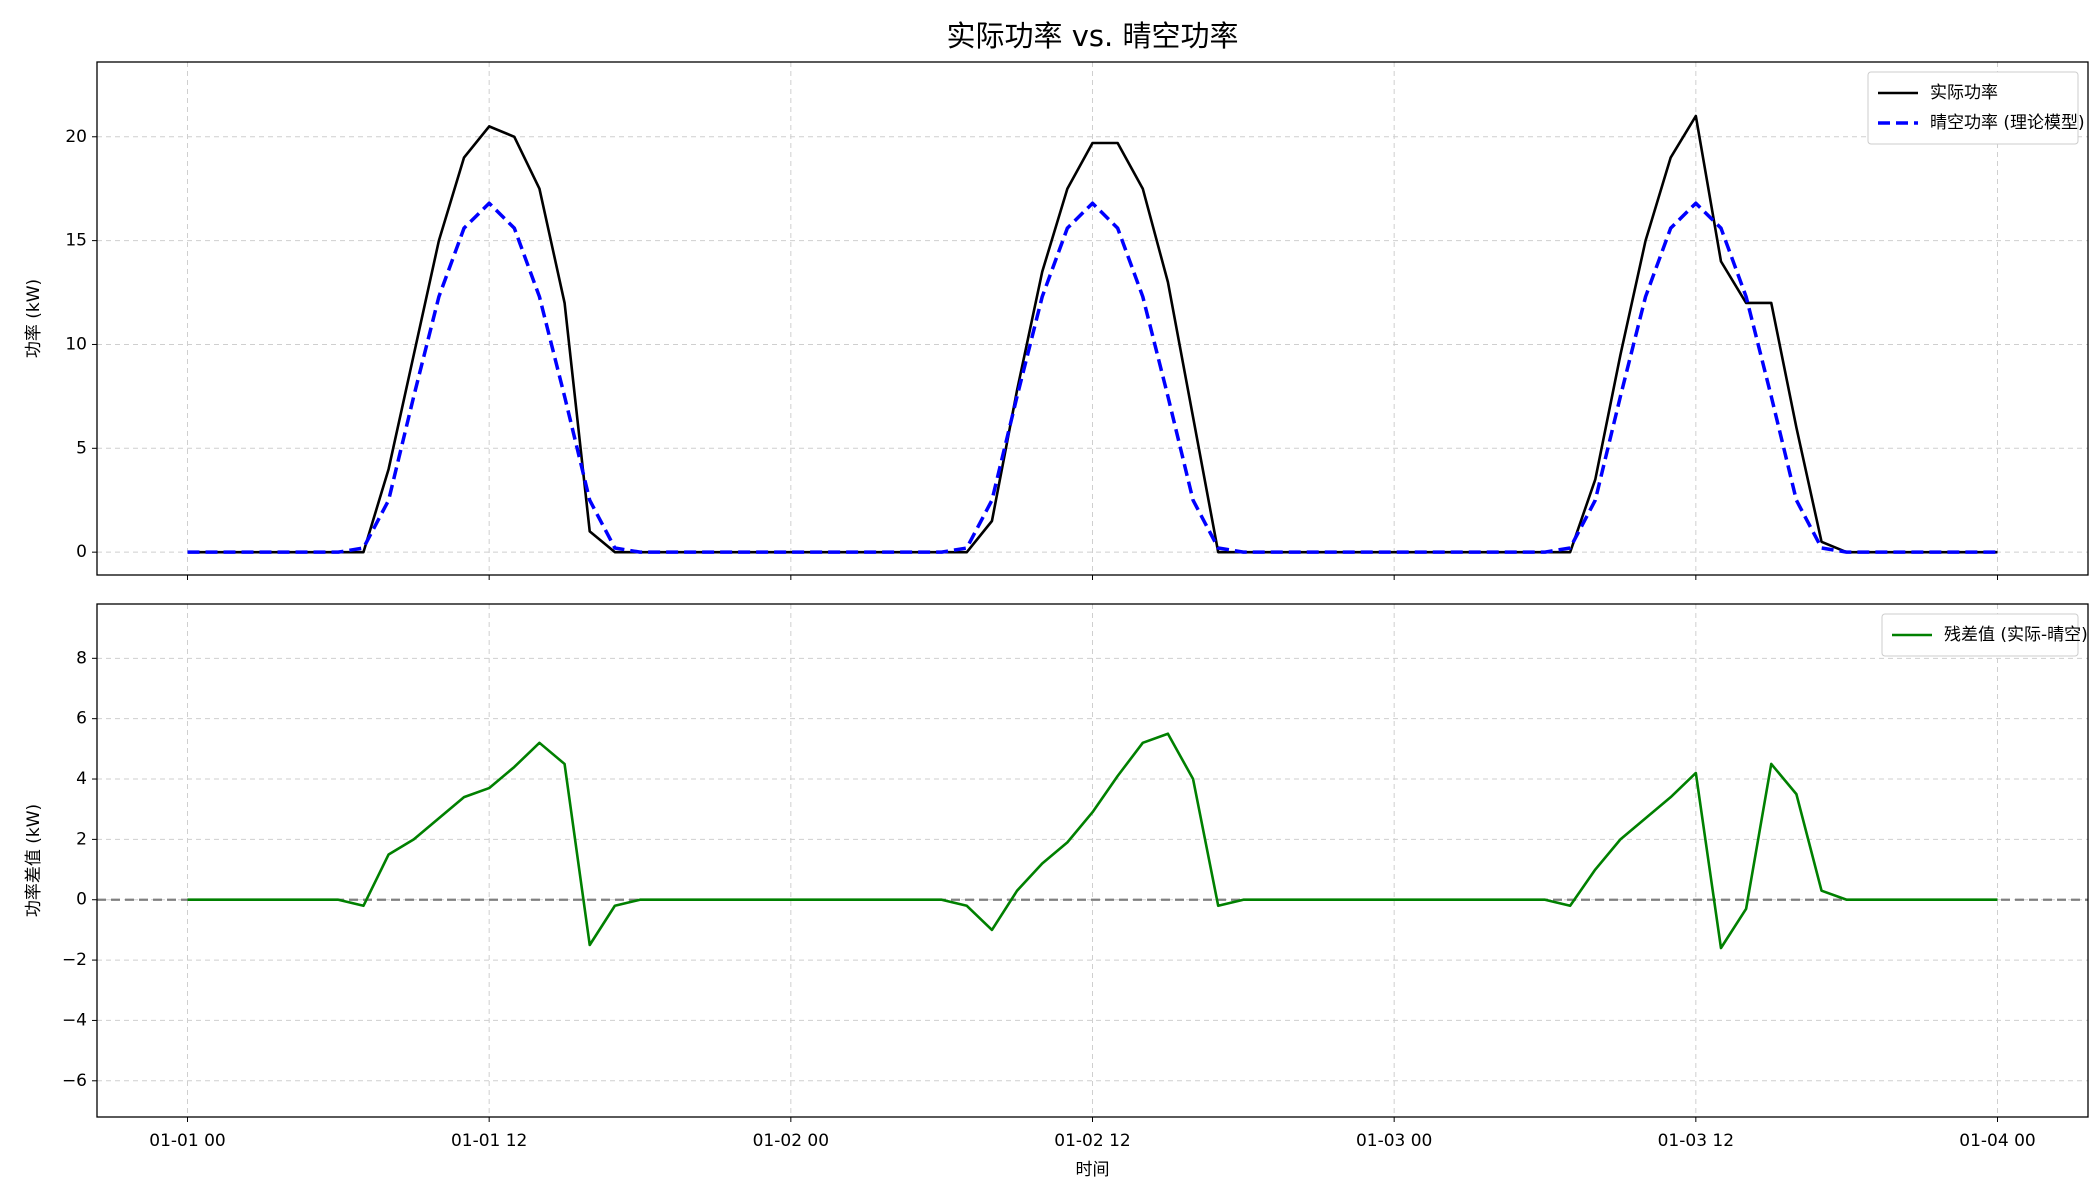 This screenshot has width=2100, height=1204. I want to click on legend: 残差值 (实际-晴空), so click(1984, 635).